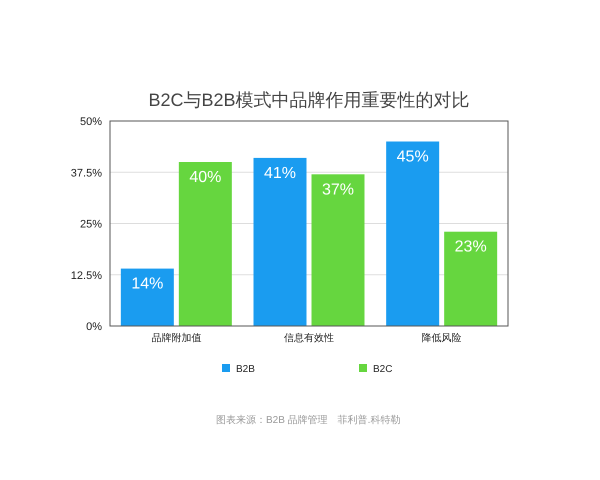  I want to click on legend-label: B2C, so click(382, 369).